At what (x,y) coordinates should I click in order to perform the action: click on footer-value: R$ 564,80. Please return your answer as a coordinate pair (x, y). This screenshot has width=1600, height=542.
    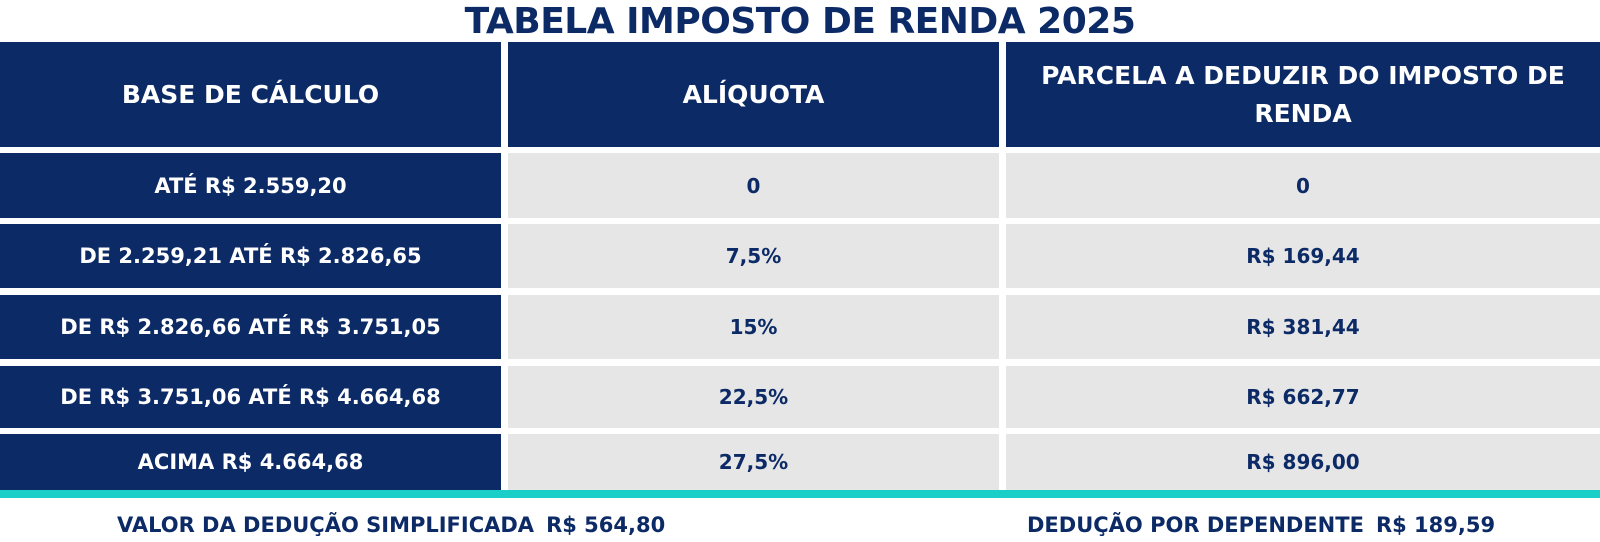
    Looking at the image, I should click on (606, 525).